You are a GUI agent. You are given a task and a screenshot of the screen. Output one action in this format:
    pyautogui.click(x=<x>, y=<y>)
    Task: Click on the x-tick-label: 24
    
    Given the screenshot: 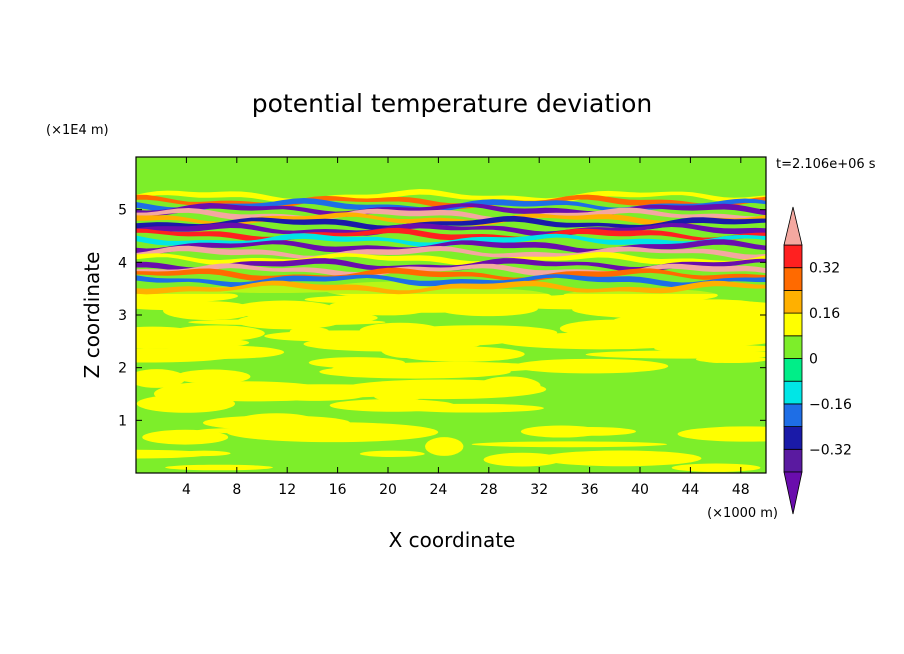 What is the action you would take?
    pyautogui.click(x=438, y=490)
    